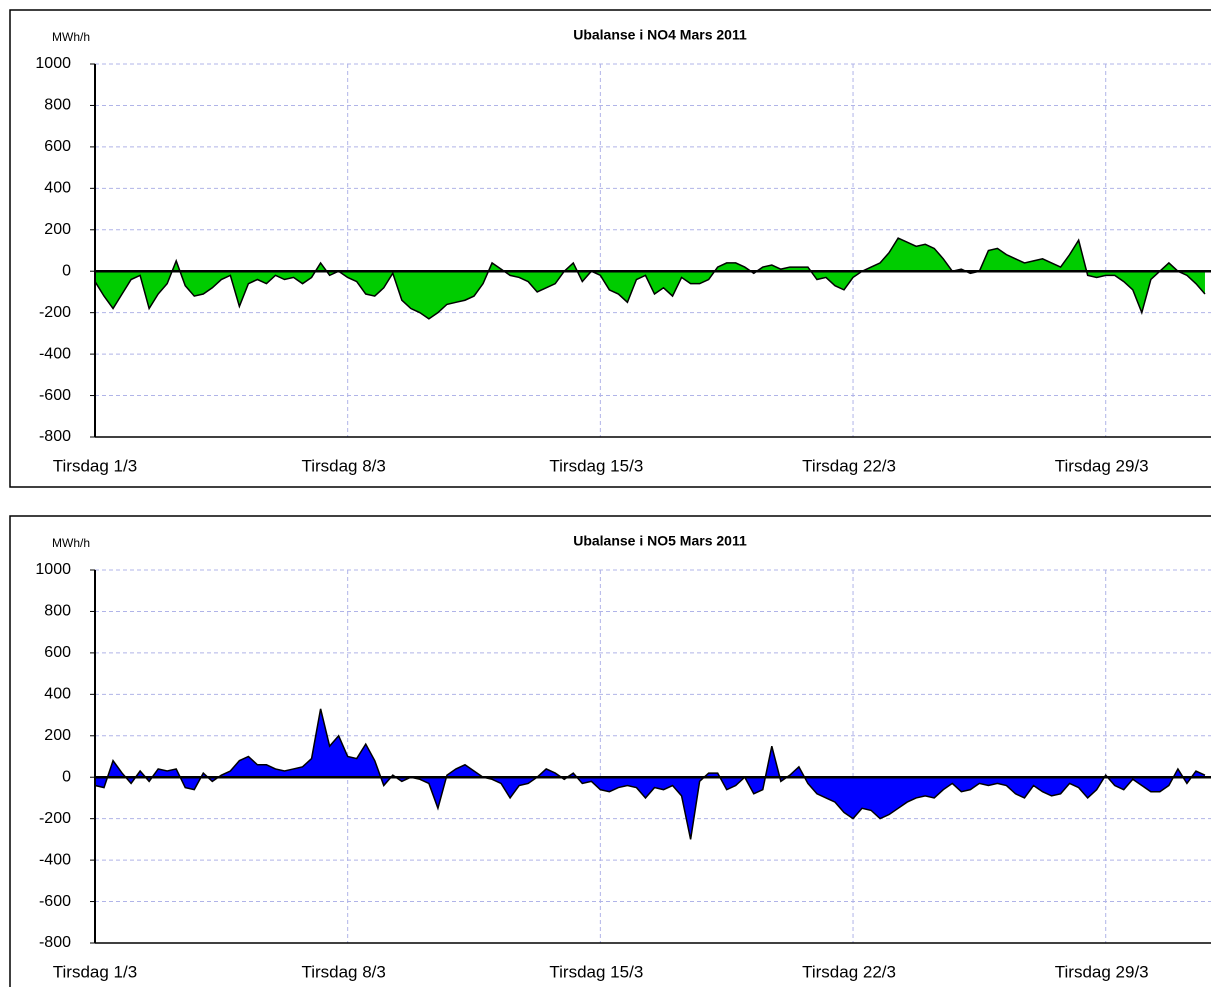 This screenshot has height=987, width=1211. Describe the element at coordinates (660, 541) in the screenshot. I see `chart-title: Ubalanse i NO5 Mars 2011` at that location.